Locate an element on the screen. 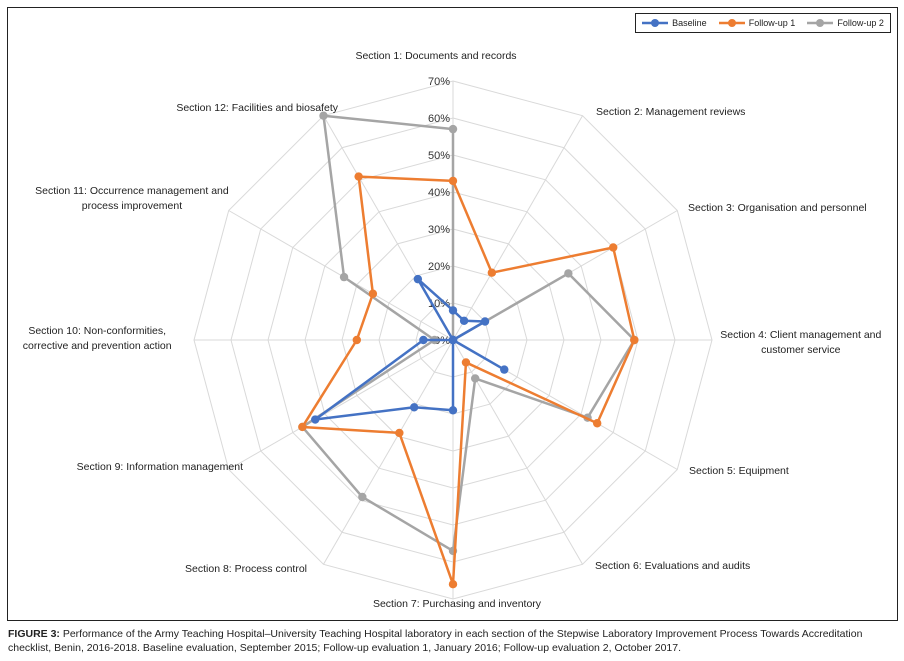  category-label-line: Section 9: Information management is located at coordinates (160, 467).